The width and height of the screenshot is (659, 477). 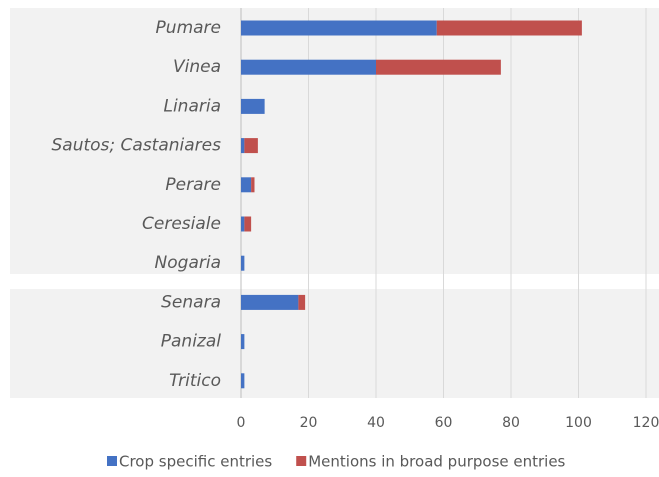 I want to click on legend-label: Crop specific entries, so click(x=195, y=462).